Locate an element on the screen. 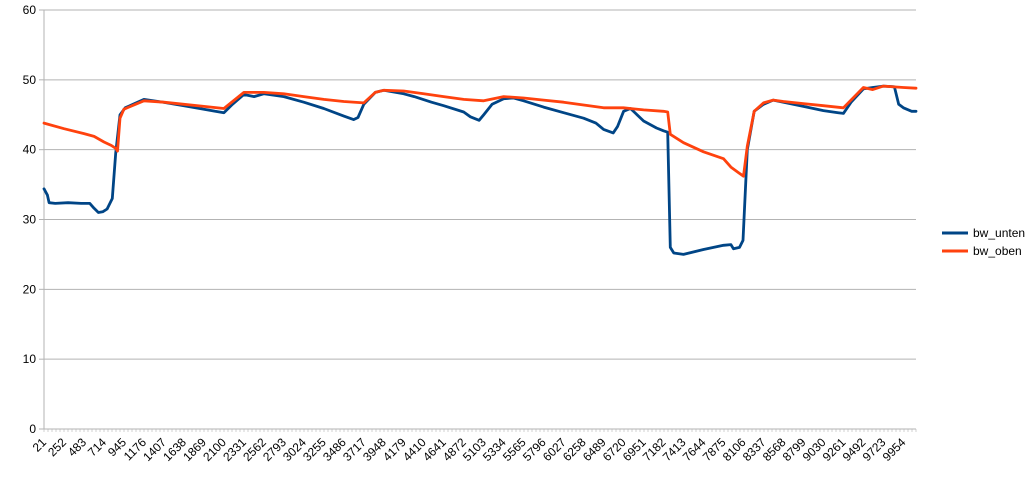 This screenshot has height=483, width=1036. ytick-label-60: 60 is located at coordinates (30, 10).